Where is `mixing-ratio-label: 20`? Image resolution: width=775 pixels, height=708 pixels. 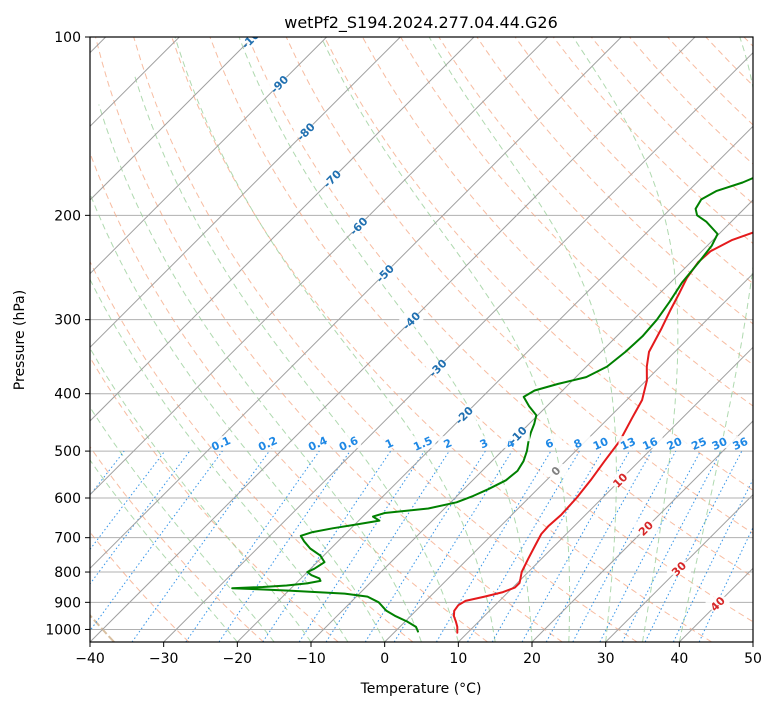 mixing-ratio-label: 20 is located at coordinates (675, 444).